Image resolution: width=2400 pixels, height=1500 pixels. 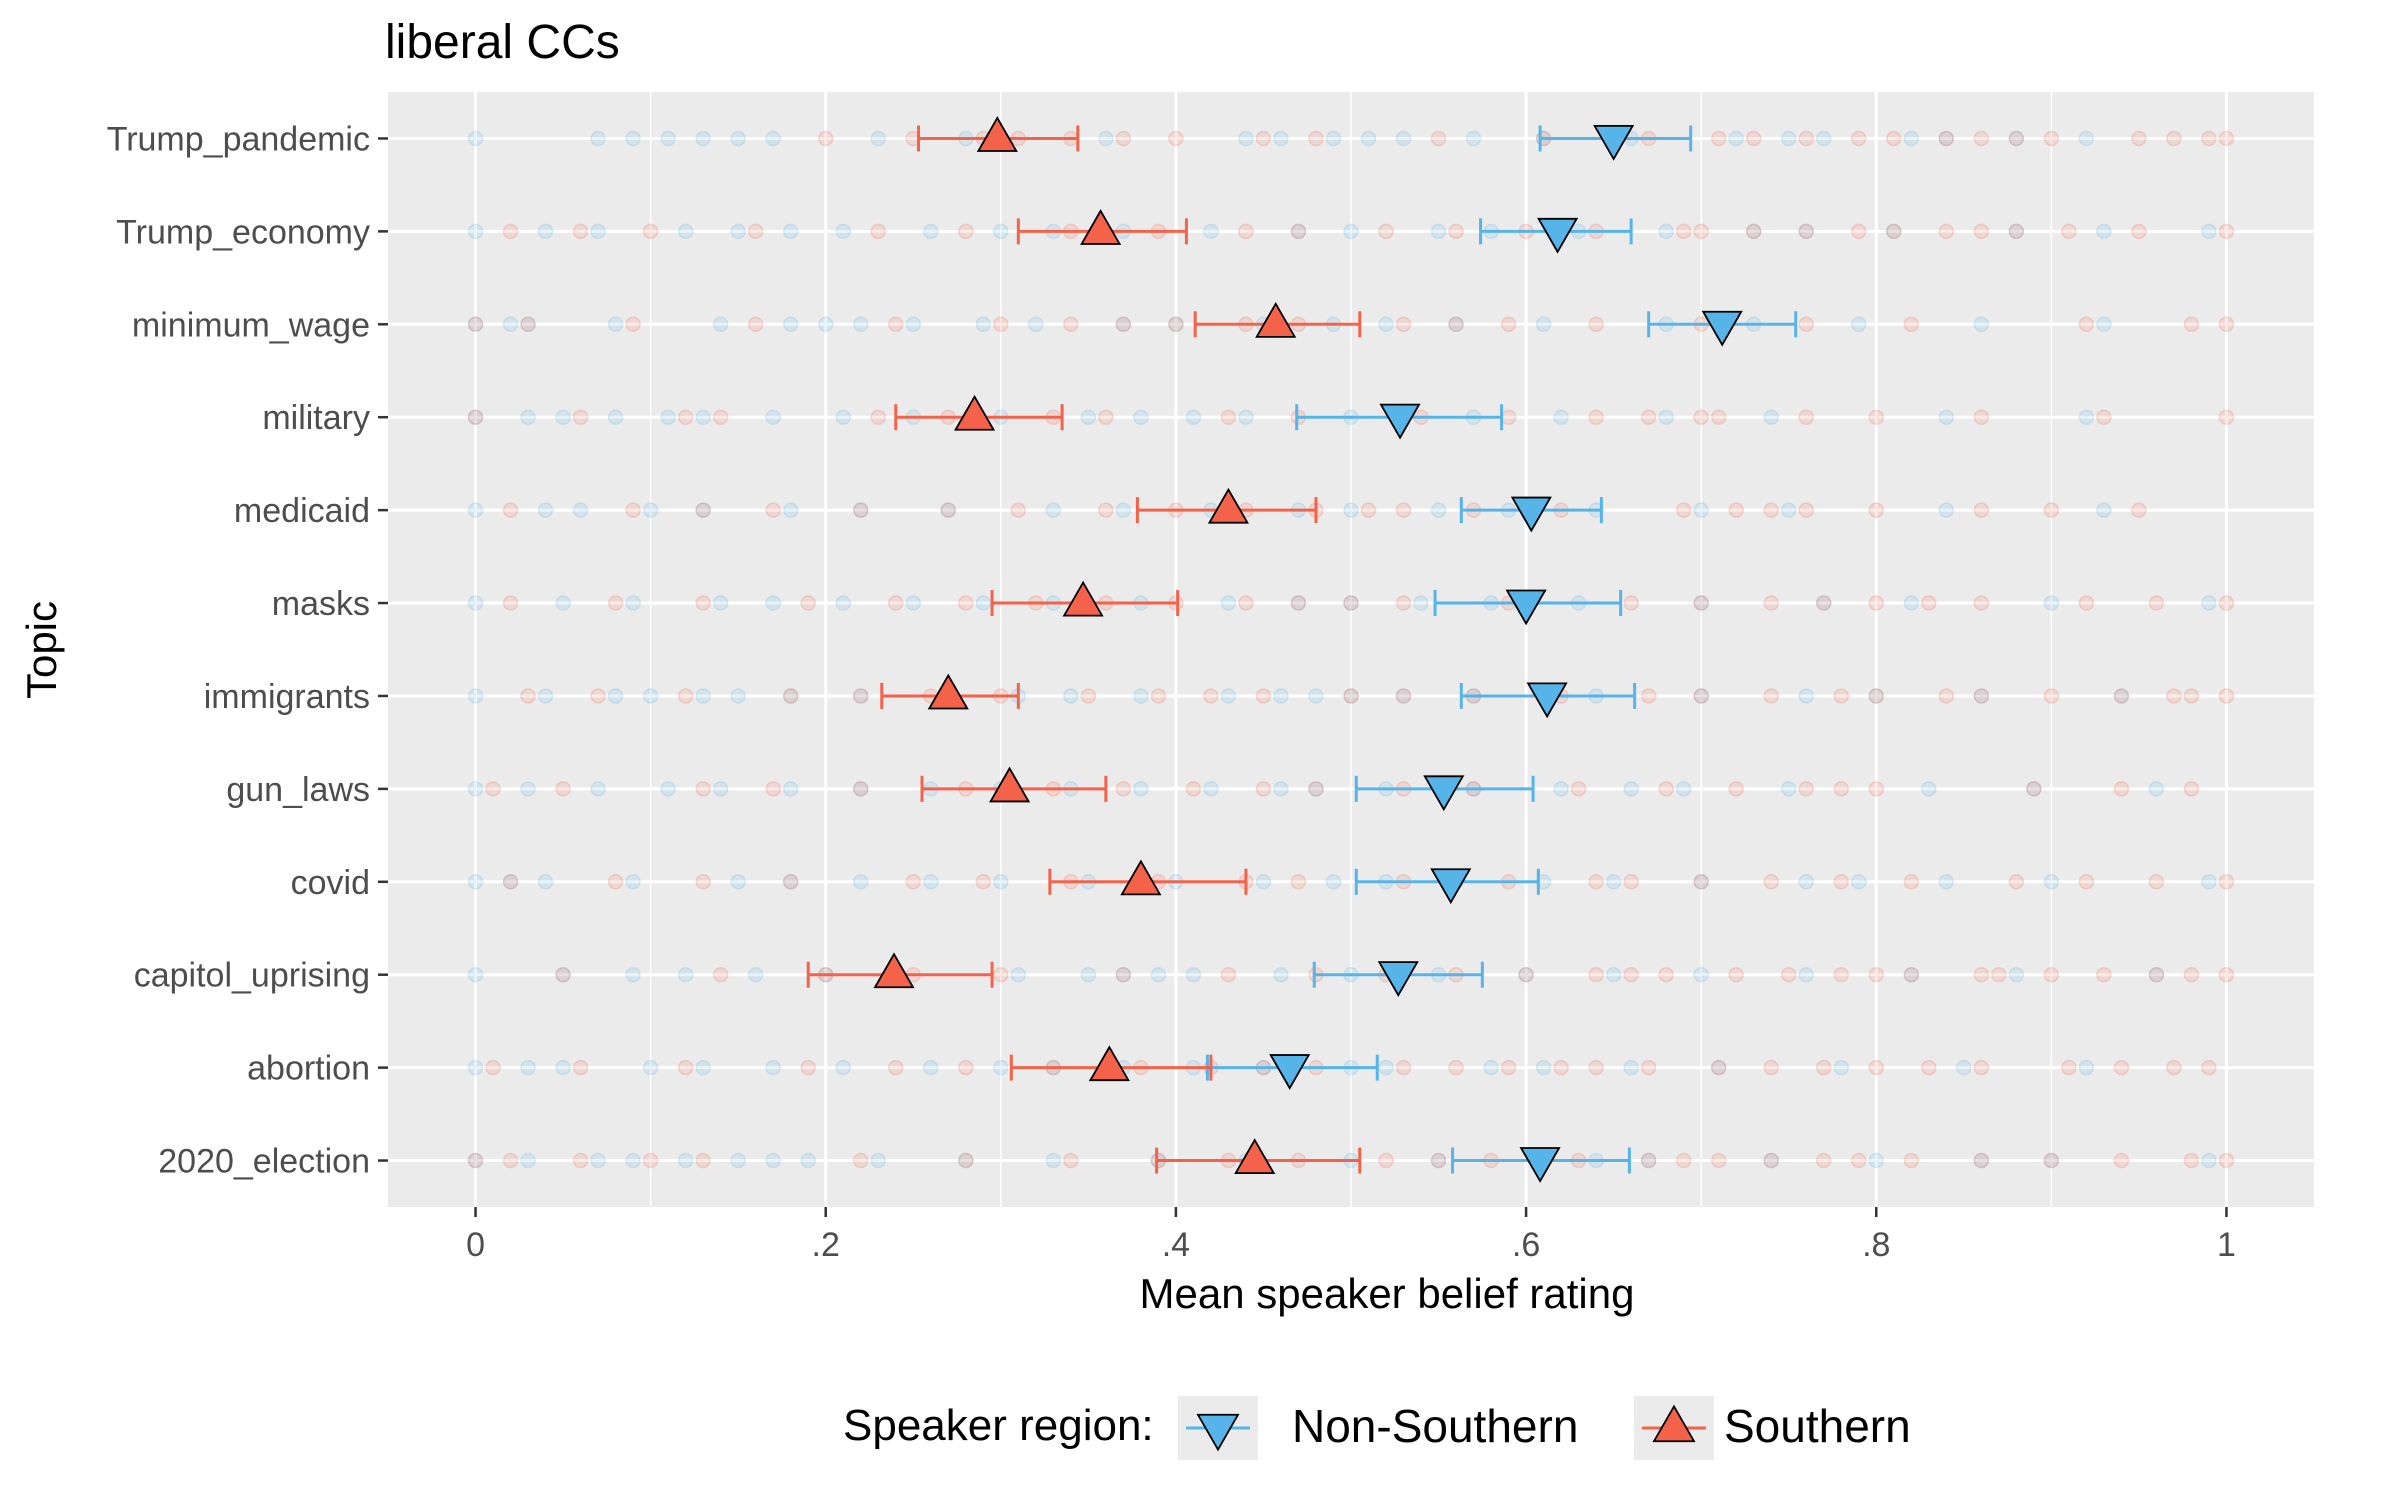 What do you see at coordinates (330, 883) in the screenshot?
I see `y-tick-label: covid` at bounding box center [330, 883].